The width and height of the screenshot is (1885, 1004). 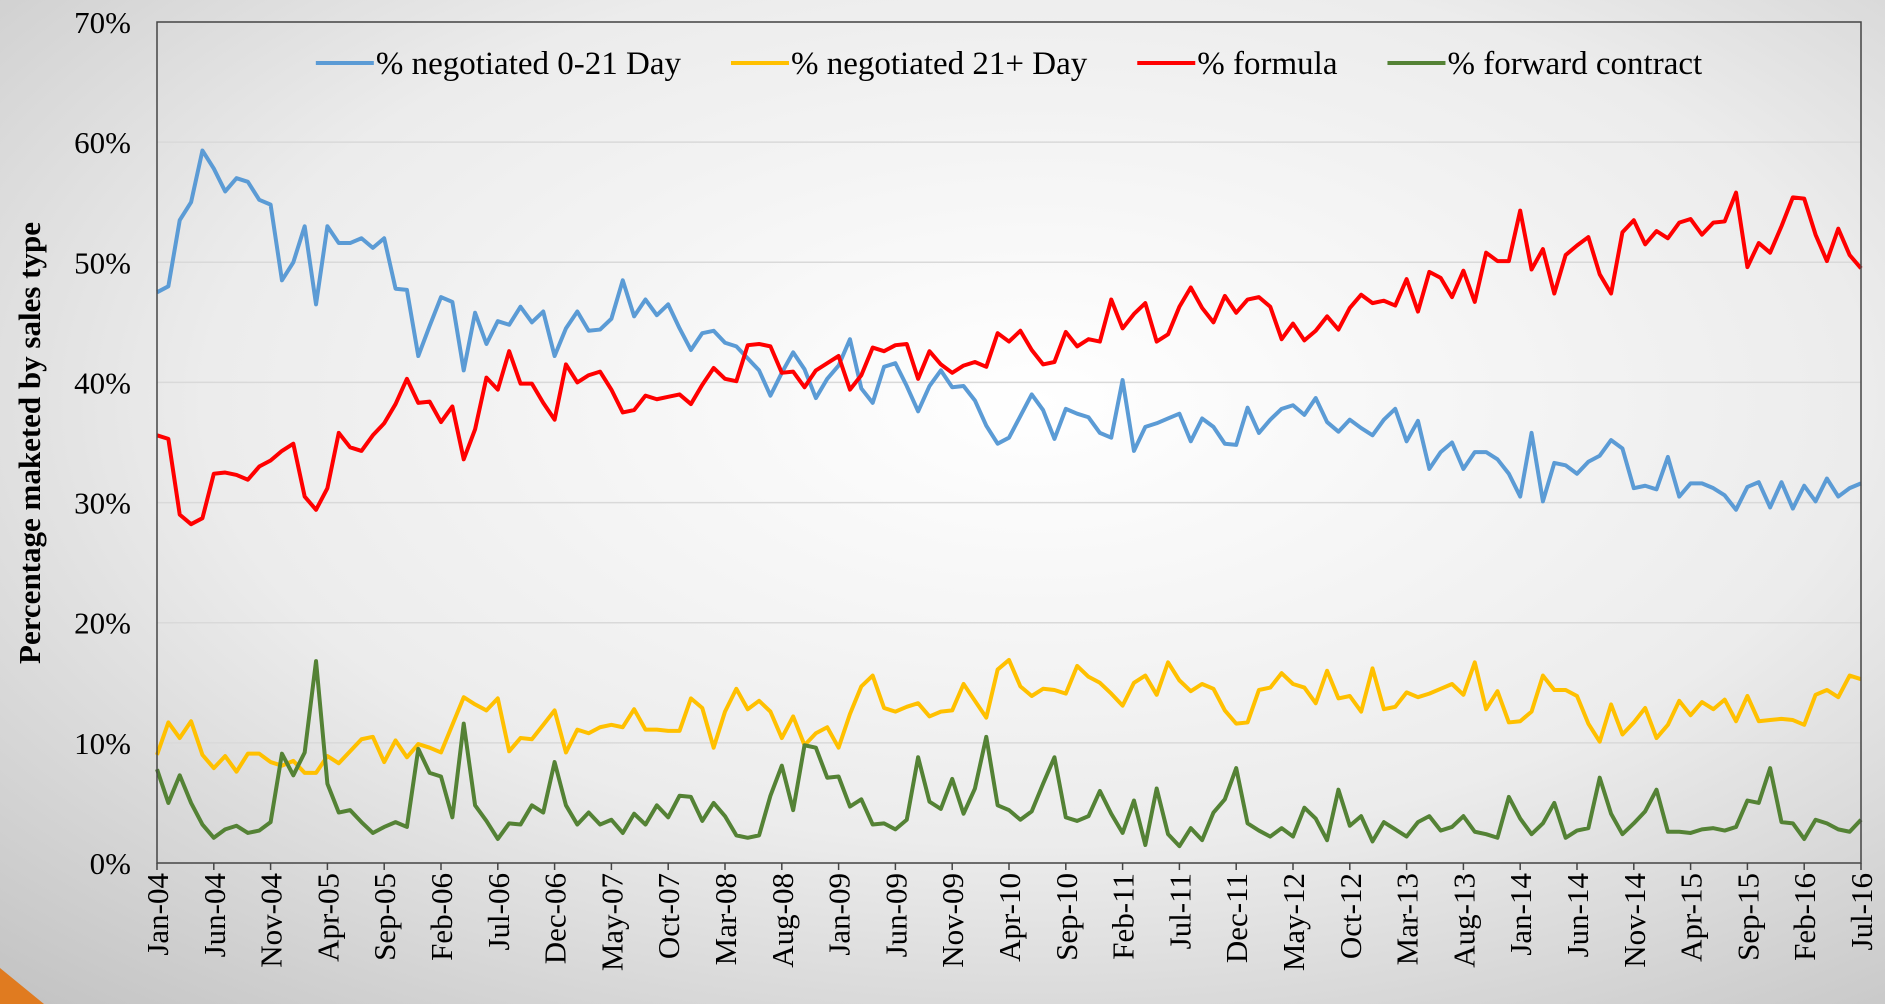 What do you see at coordinates (102, 262) in the screenshot?
I see `y-tick-label: 50%` at bounding box center [102, 262].